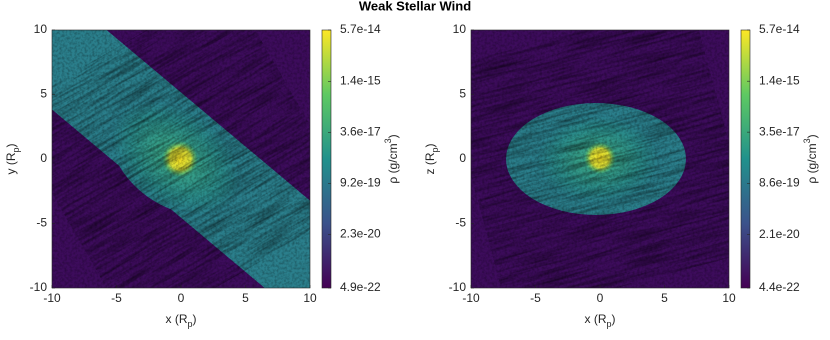 The width and height of the screenshot is (830, 340). I want to click on axis-label: y (Rp), so click(12, 158).